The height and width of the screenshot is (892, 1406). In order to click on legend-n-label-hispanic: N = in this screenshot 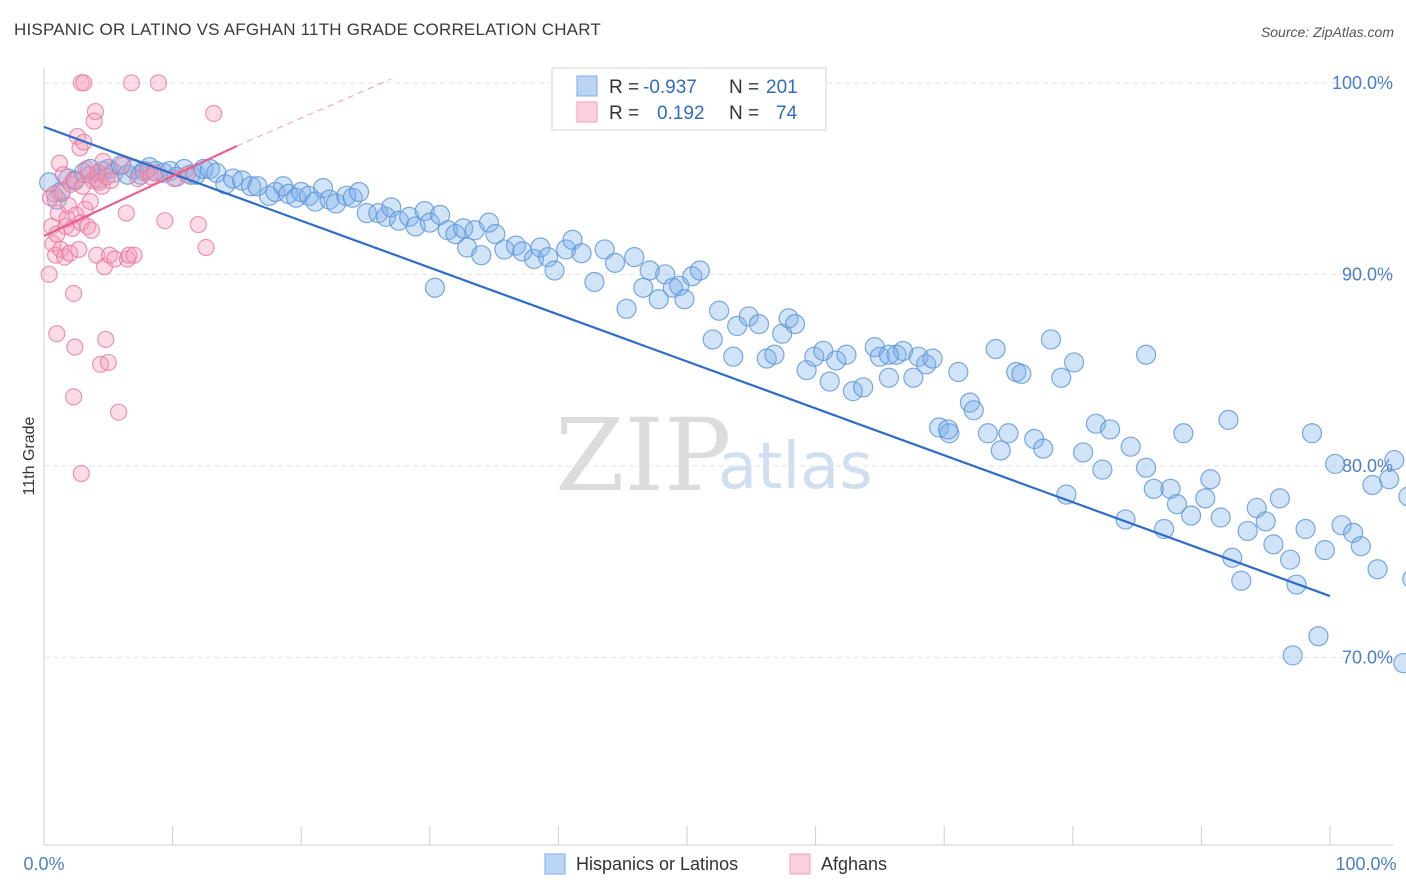, I will do `click(744, 87)`.